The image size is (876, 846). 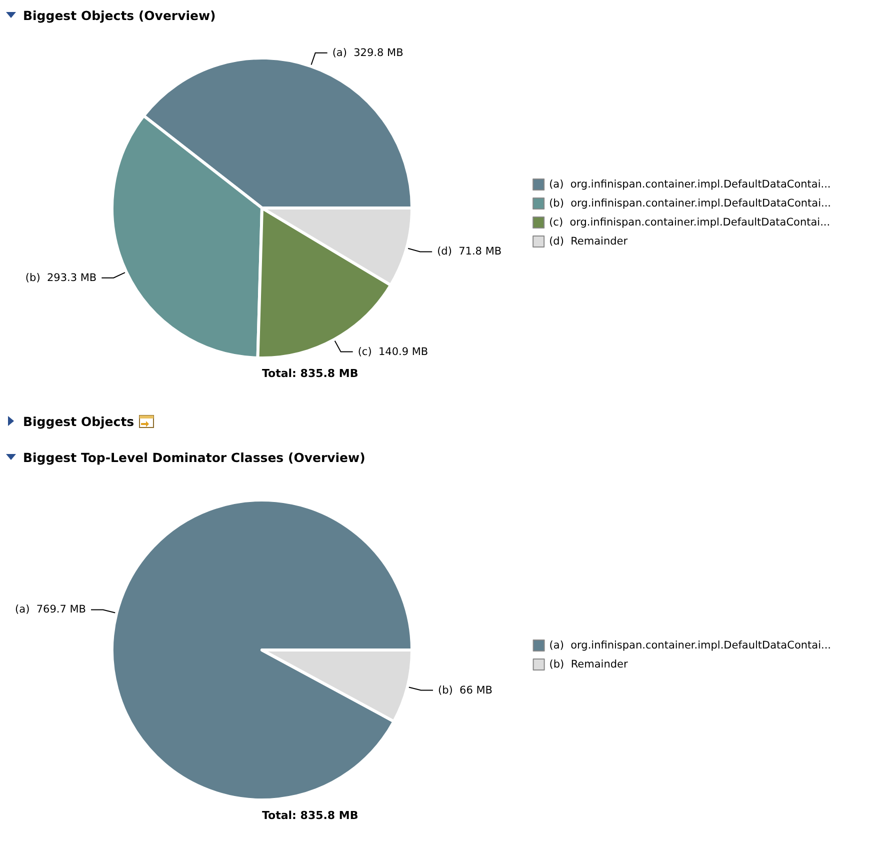 What do you see at coordinates (368, 52) in the screenshot?
I see `data-label: (a) 329.8 MB` at bounding box center [368, 52].